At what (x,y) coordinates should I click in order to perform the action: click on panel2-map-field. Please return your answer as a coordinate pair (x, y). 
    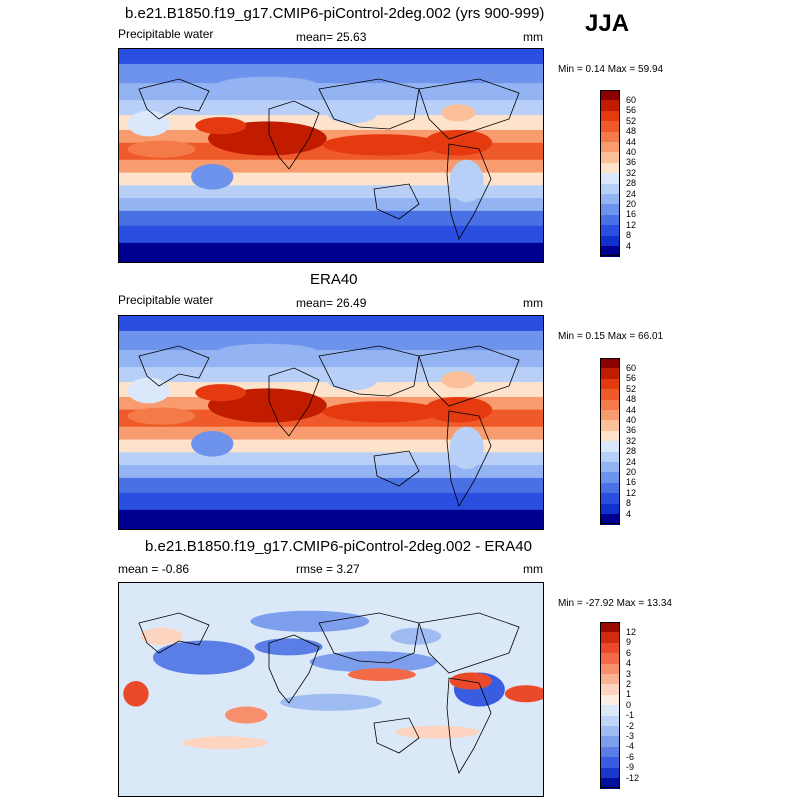
    Looking at the image, I should click on (331, 422).